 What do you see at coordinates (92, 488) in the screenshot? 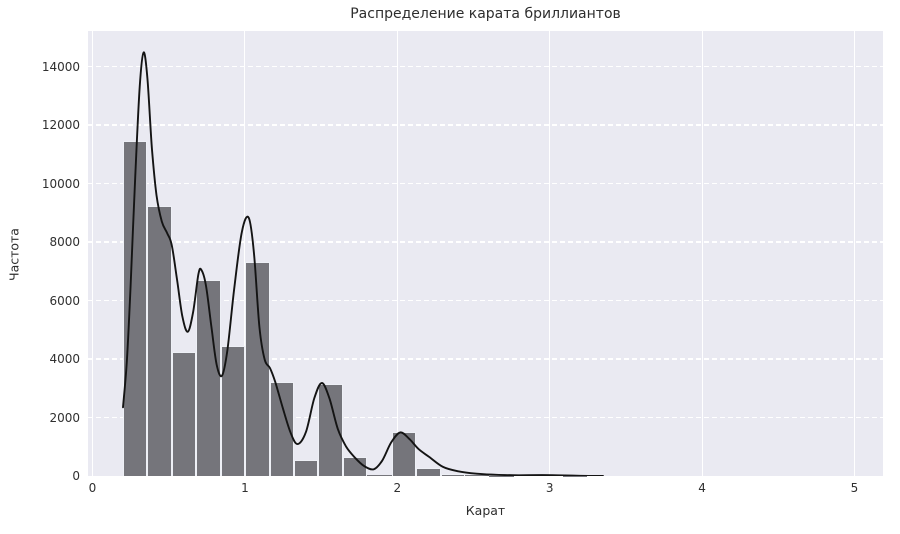
I see `x-tick-label: 0` at bounding box center [92, 488].